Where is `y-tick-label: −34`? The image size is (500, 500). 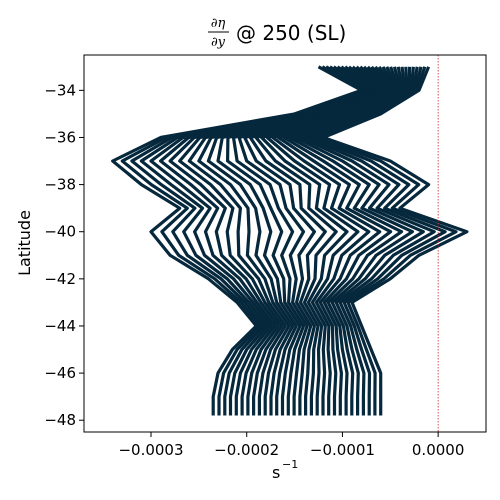
y-tick-label: −34 is located at coordinates (60, 90).